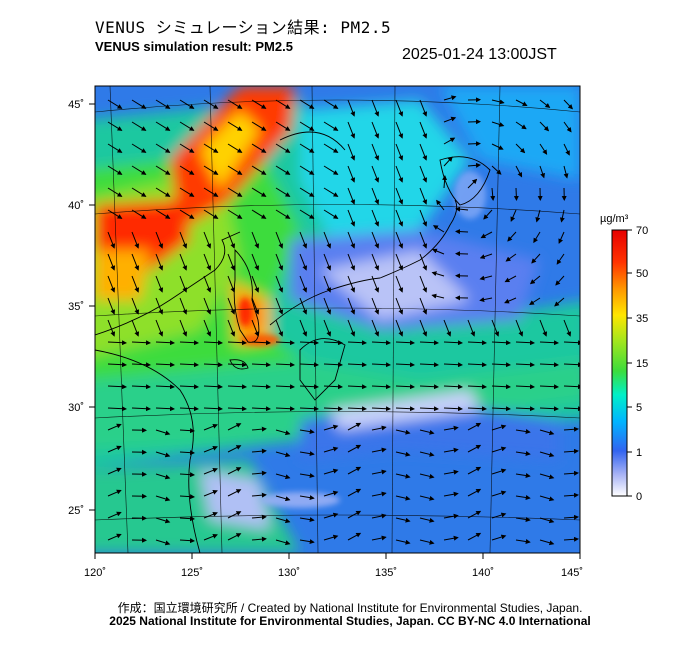  Describe the element at coordinates (289, 573) in the screenshot. I see `lon-label-130: 130˚` at that location.